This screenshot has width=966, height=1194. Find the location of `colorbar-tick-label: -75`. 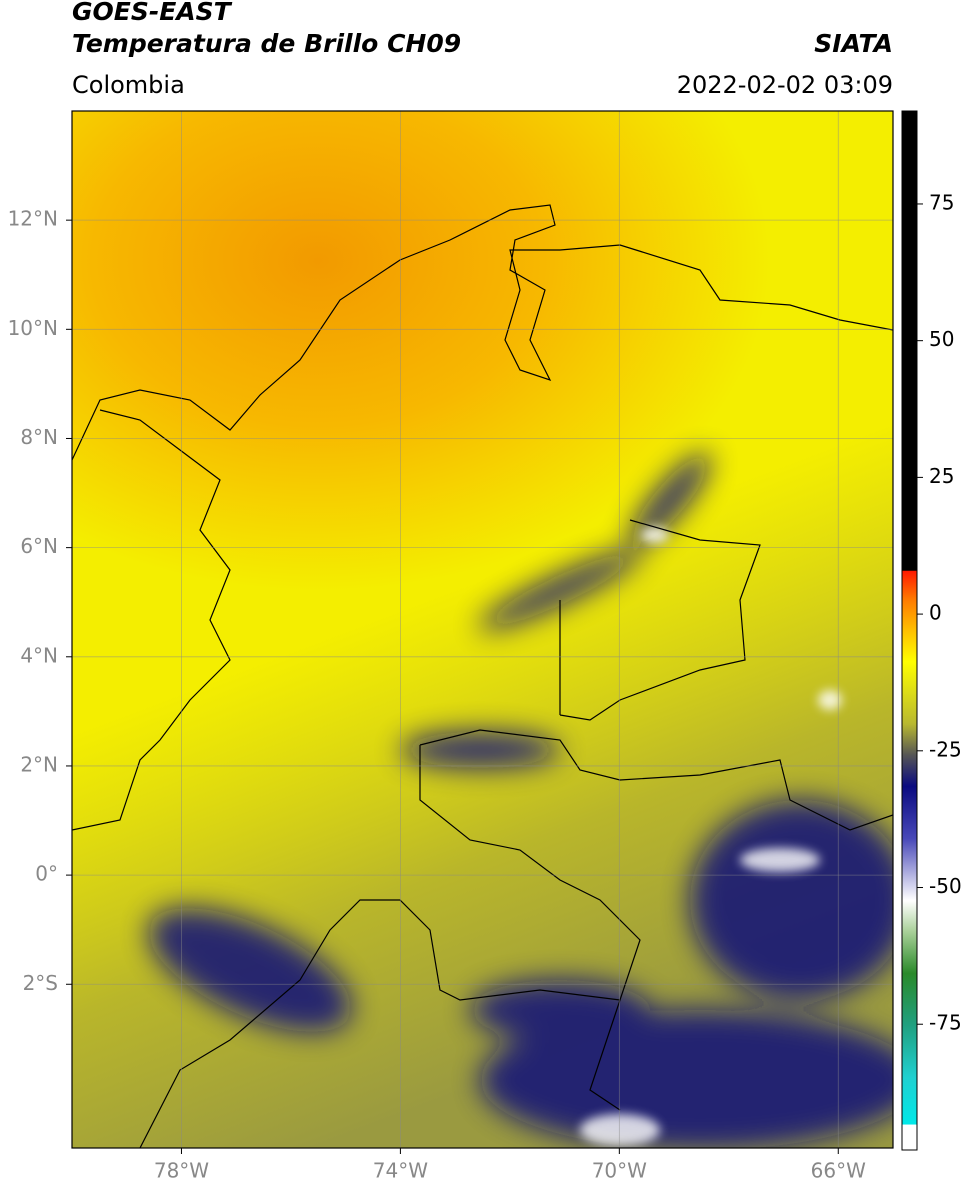

colorbar-tick-label: -75 is located at coordinates (945, 1023).